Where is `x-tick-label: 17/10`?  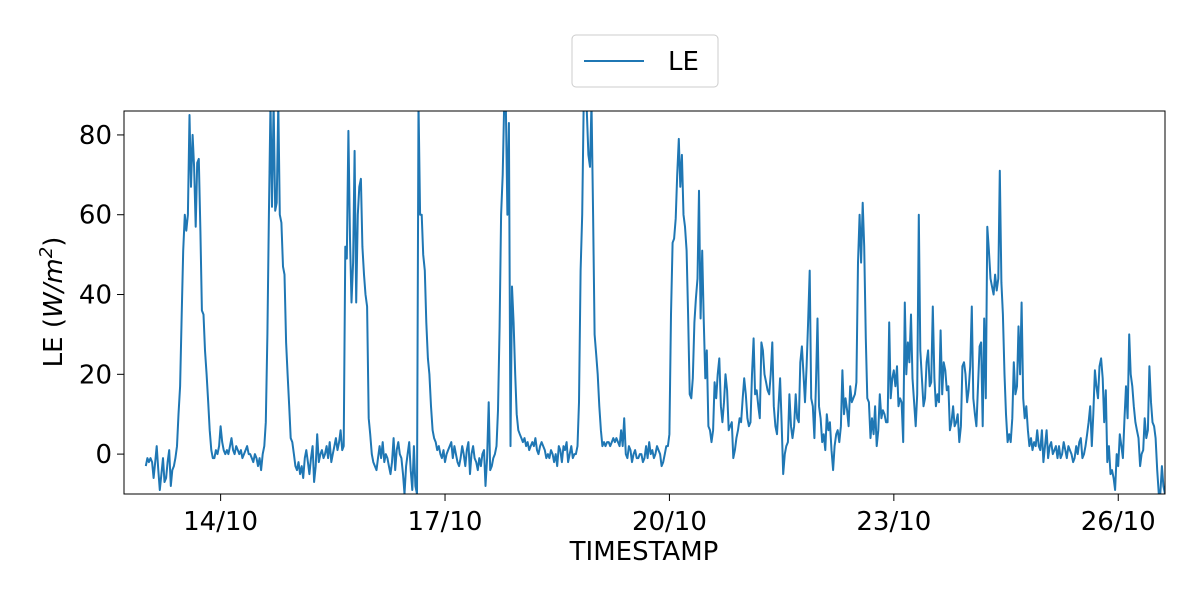 x-tick-label: 17/10 is located at coordinates (445, 522).